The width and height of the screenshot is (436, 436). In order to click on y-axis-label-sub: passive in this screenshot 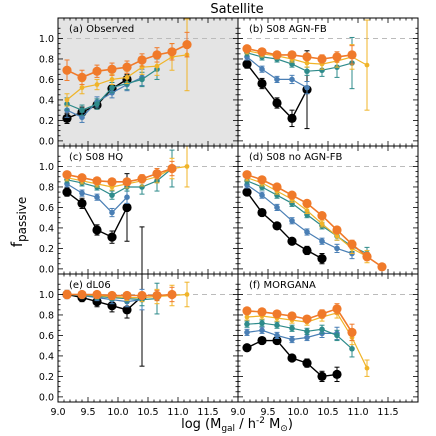, I will do `click(22, 219)`.